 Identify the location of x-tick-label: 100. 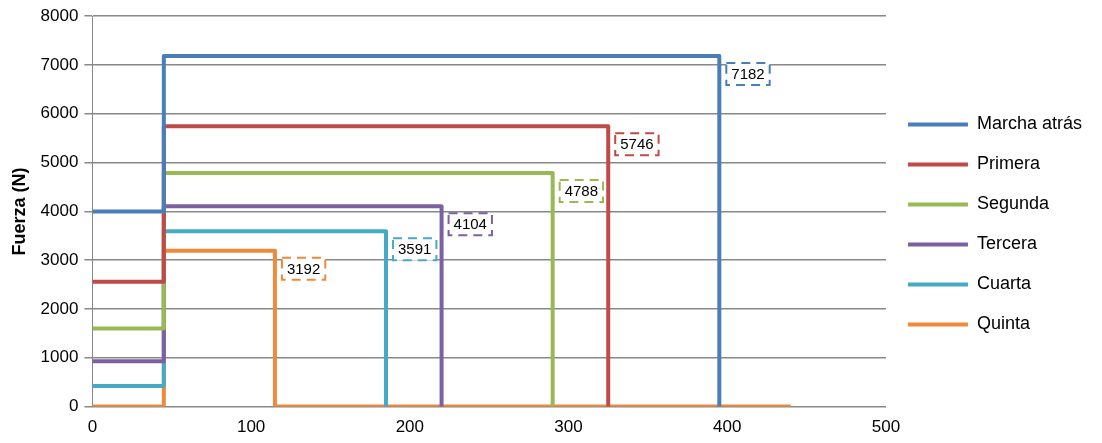
(251, 427).